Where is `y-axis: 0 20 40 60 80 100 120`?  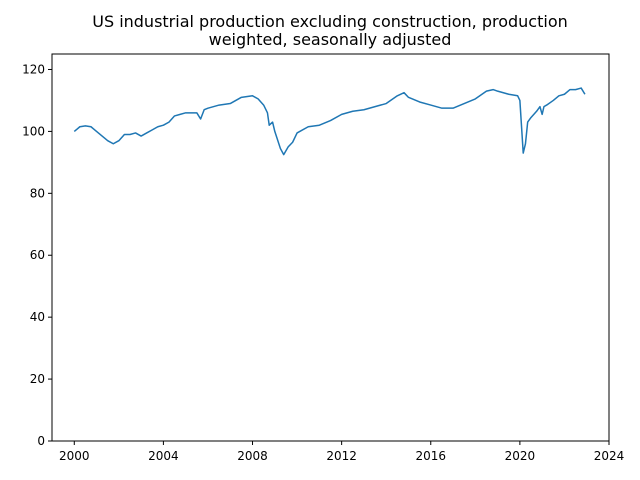 y-axis: 0 20 40 60 80 100 120 is located at coordinates (37, 255).